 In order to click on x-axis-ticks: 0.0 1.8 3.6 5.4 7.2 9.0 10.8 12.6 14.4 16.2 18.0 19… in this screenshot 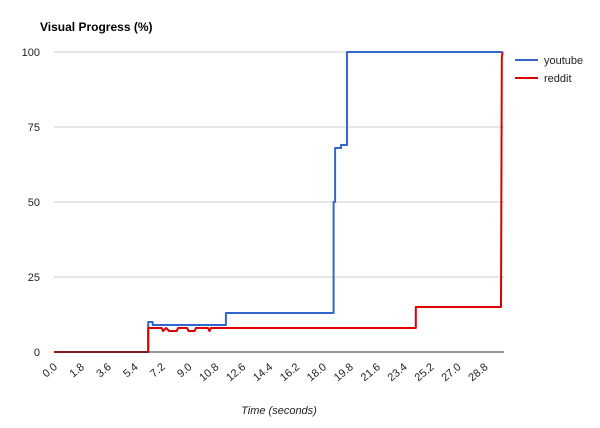, I will do `click(265, 372)`.